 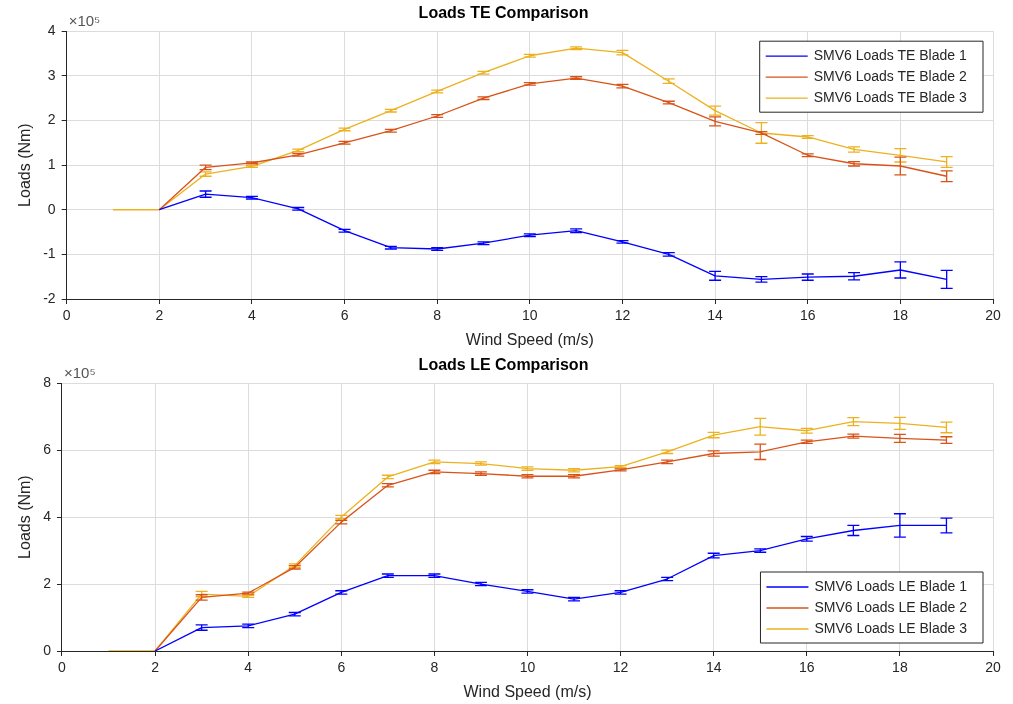 I want to click on y-tick-label: 8, so click(x=47, y=382).